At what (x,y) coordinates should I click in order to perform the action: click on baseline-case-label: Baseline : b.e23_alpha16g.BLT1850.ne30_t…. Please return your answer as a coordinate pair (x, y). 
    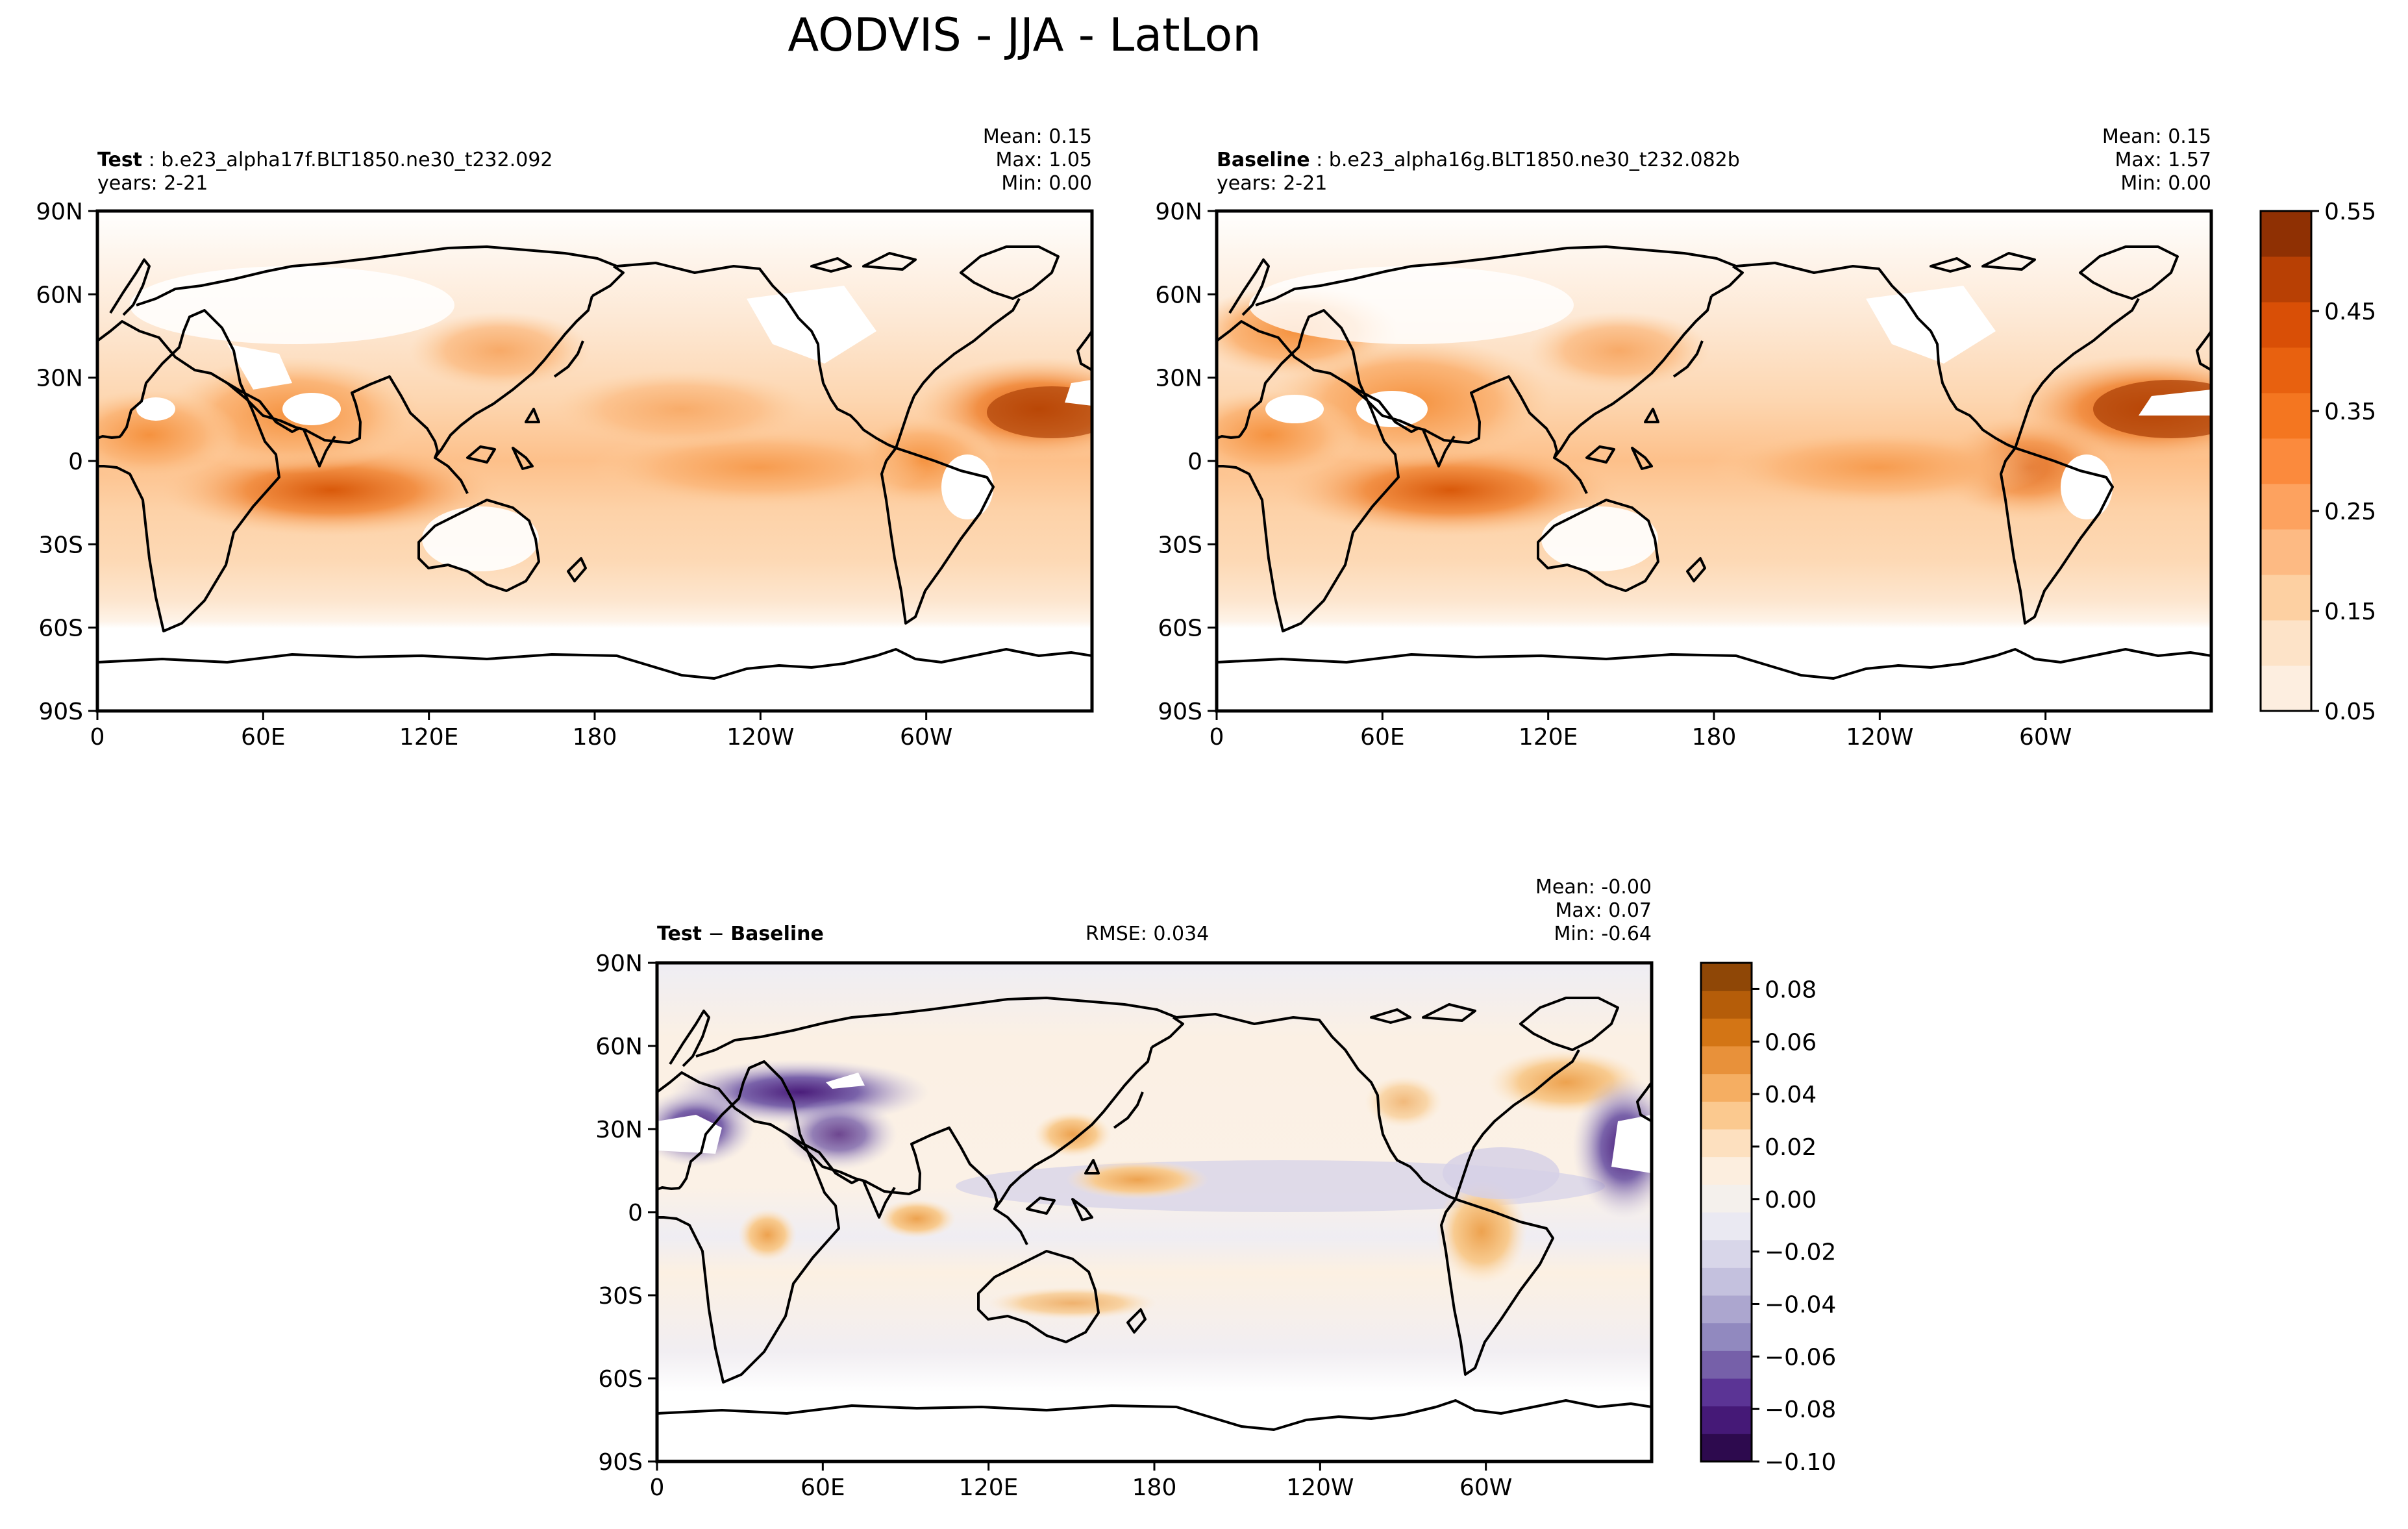
    Looking at the image, I should click on (1478, 160).